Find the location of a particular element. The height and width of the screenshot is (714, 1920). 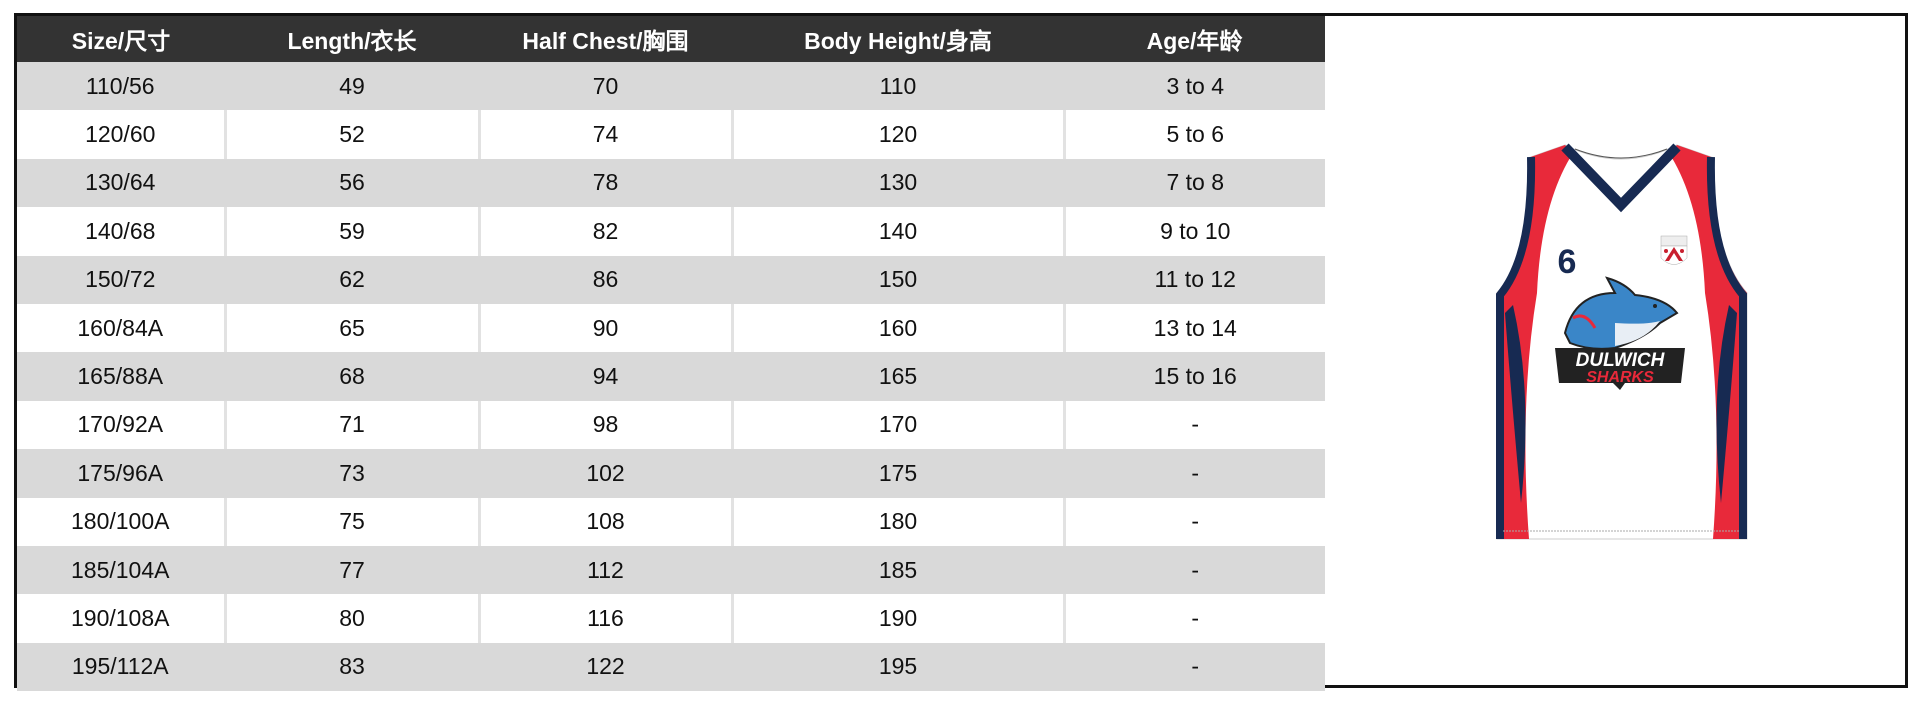

svg-text: DULWICH is located at coordinates (1621, 360).